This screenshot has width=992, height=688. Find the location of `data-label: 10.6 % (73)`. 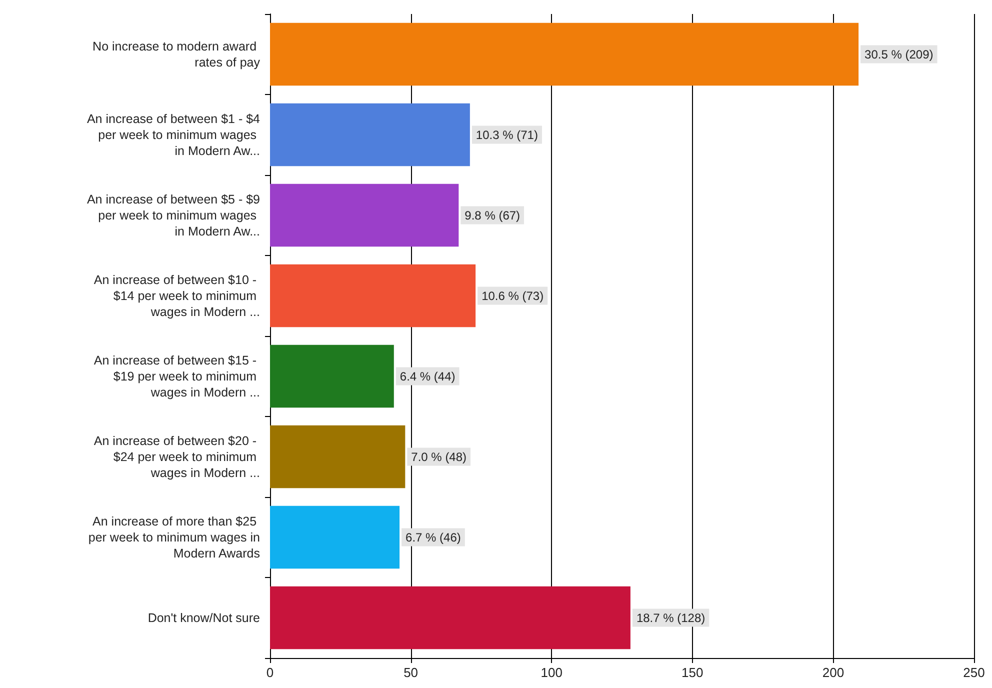

data-label: 10.6 % (73) is located at coordinates (513, 295).